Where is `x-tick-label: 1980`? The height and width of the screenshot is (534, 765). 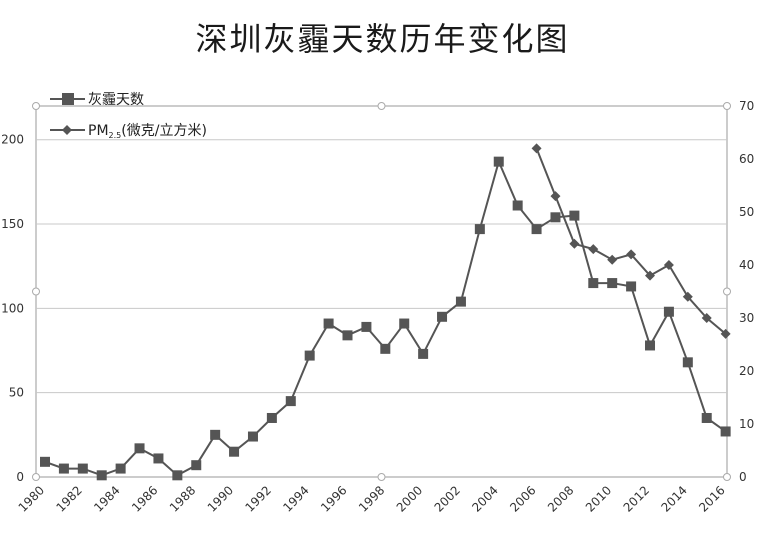 x-tick-label: 1980 is located at coordinates (31, 498).